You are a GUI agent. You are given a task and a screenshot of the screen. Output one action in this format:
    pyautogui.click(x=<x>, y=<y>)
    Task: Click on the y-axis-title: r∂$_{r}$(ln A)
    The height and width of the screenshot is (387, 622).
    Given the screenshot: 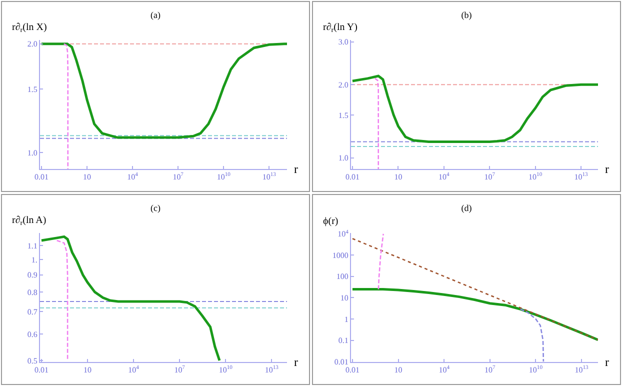 What is the action you would take?
    pyautogui.click(x=29, y=221)
    